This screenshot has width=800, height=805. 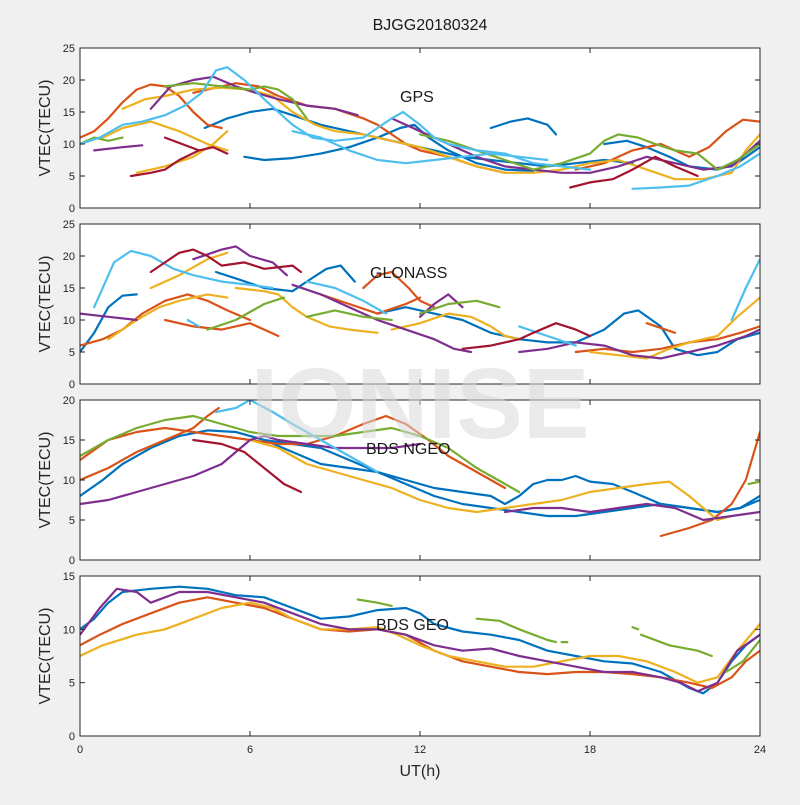 I want to click on x-tick-label: 0, so click(x=80, y=750).